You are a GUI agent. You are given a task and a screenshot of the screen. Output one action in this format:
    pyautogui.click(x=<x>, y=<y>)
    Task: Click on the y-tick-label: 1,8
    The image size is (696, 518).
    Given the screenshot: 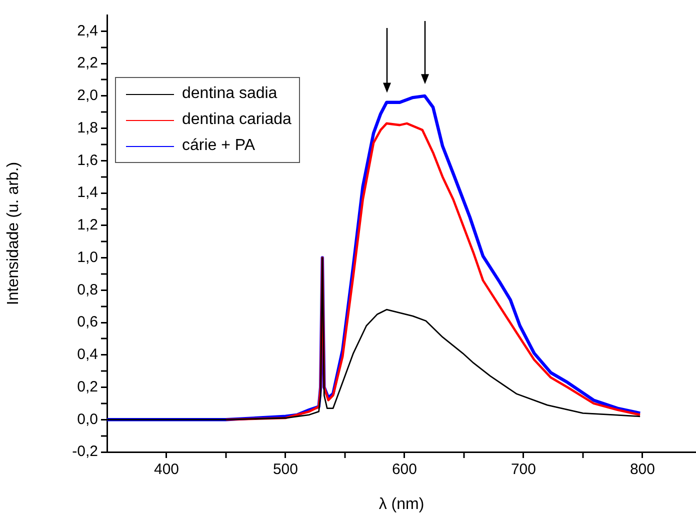 What is the action you would take?
    pyautogui.click(x=87, y=127)
    